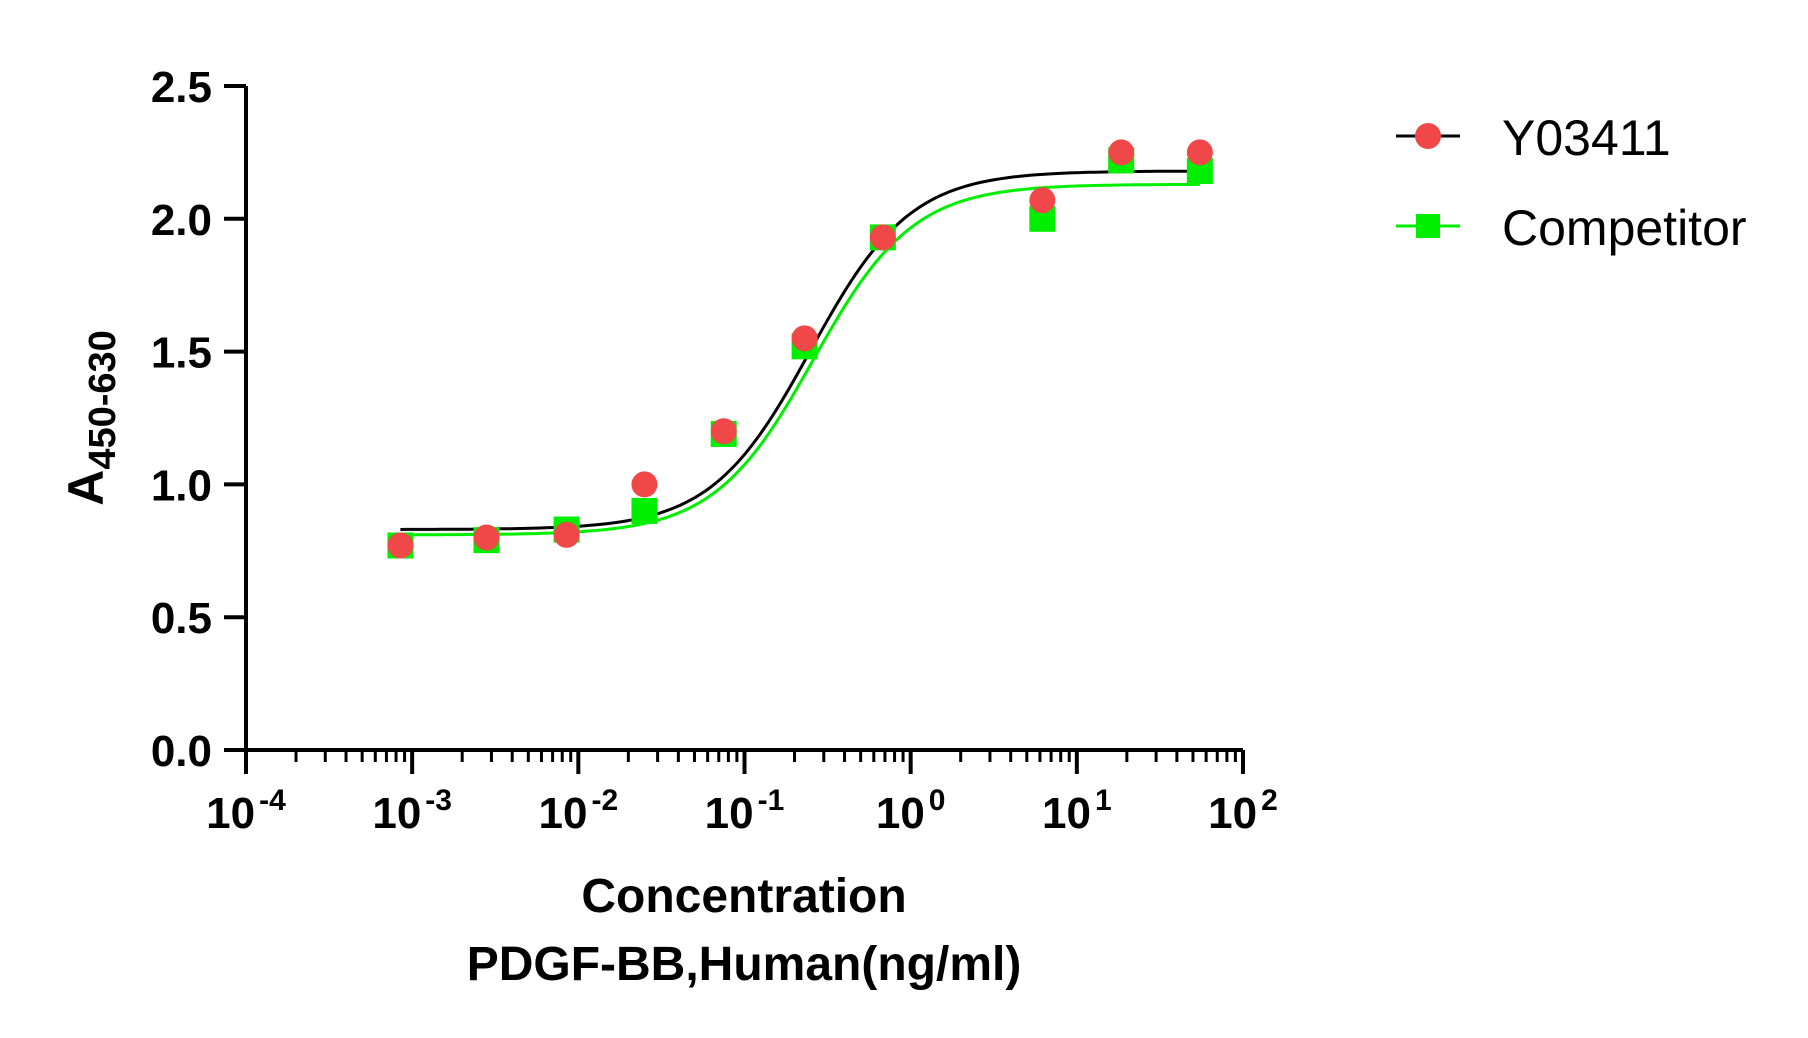  Describe the element at coordinates (1428, 226) in the screenshot. I see `legend-marker-competitor` at that location.